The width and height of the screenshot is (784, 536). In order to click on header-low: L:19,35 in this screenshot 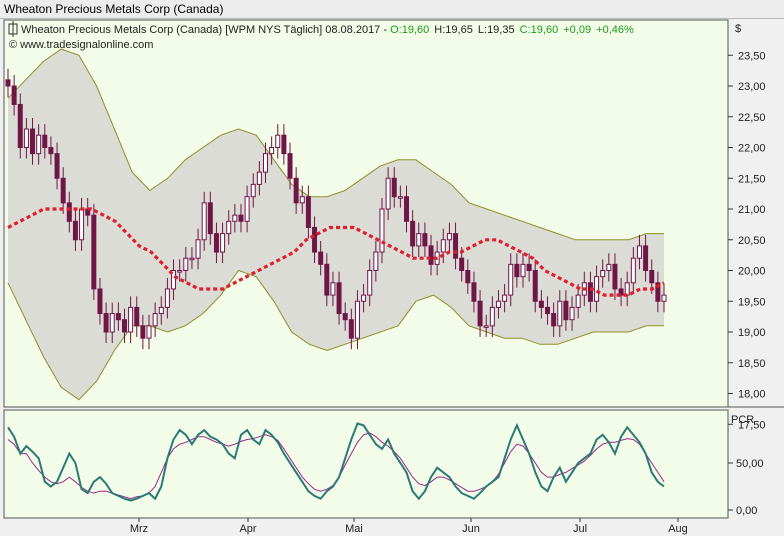, I will do `click(496, 30)`.